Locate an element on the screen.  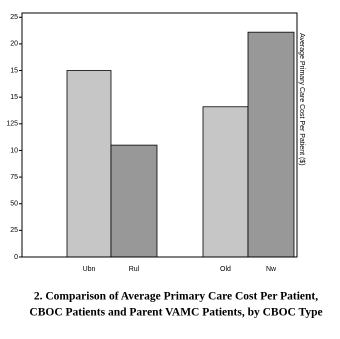
y-tick-label: 75 is located at coordinates (14, 177).